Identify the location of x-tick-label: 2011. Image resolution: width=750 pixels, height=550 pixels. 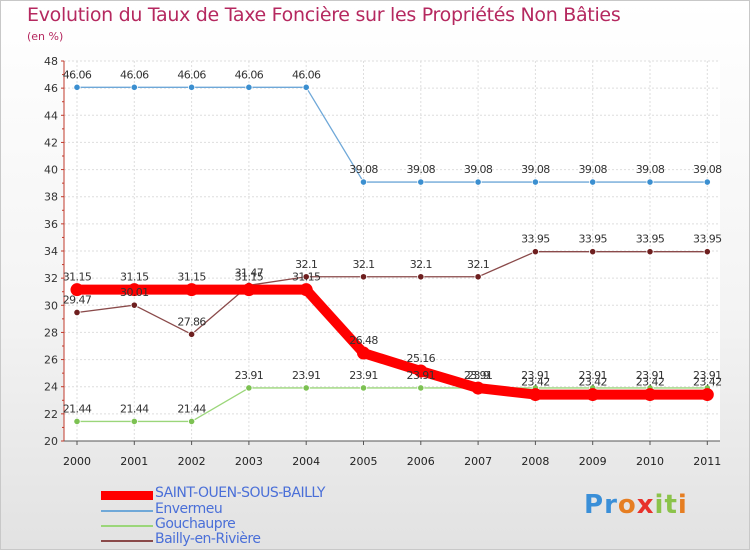
(707, 461).